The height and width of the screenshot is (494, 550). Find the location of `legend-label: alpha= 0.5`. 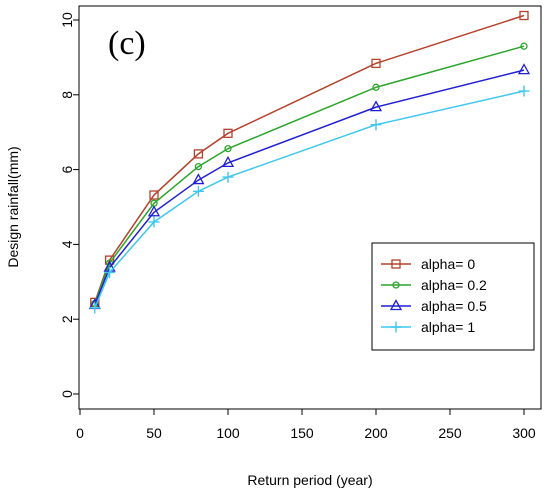

legend-label: alpha= 0.5 is located at coordinates (454, 306).